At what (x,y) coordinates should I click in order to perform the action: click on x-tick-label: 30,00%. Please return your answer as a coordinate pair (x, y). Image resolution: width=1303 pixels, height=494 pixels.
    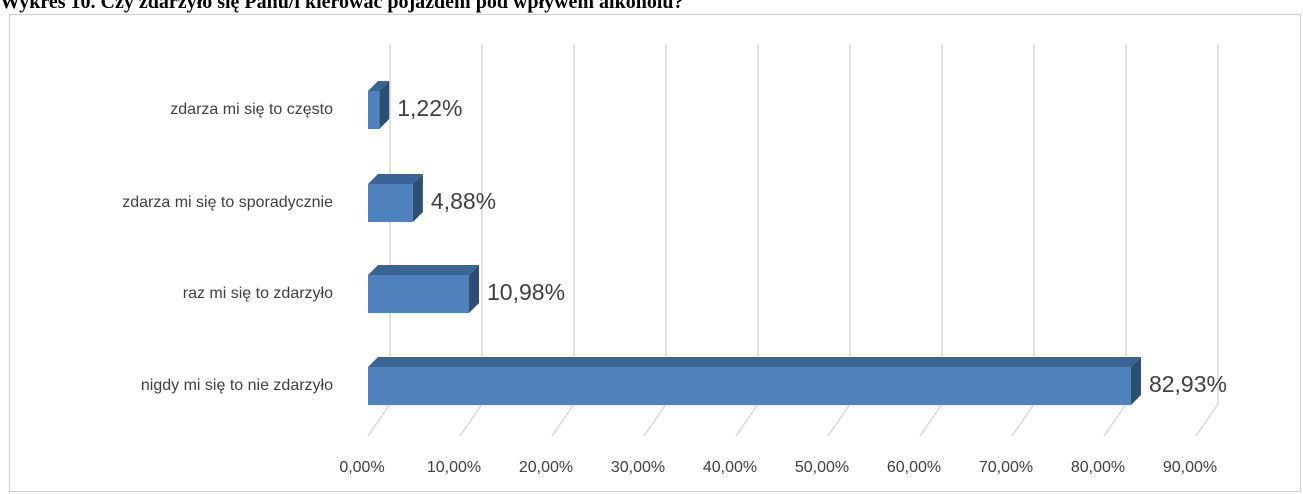
    Looking at the image, I should click on (638, 467).